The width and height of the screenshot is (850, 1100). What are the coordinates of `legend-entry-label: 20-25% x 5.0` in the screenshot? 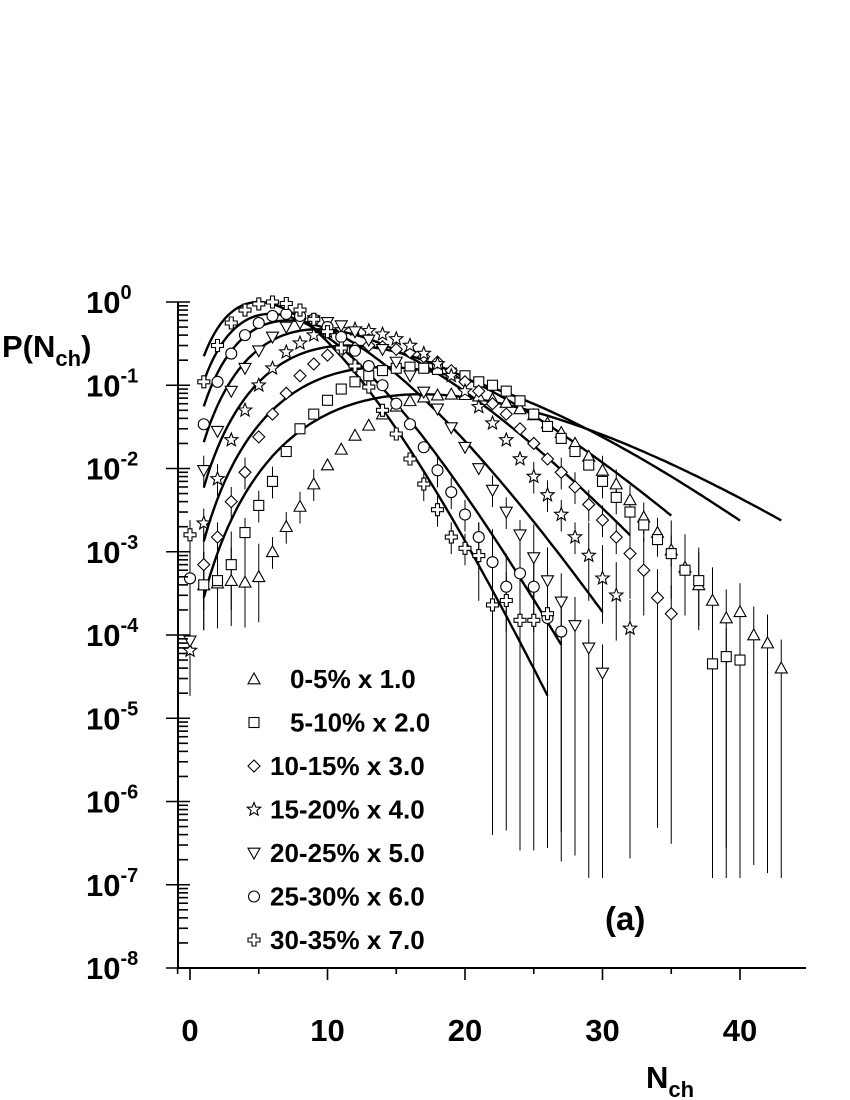 It's located at (347, 853).